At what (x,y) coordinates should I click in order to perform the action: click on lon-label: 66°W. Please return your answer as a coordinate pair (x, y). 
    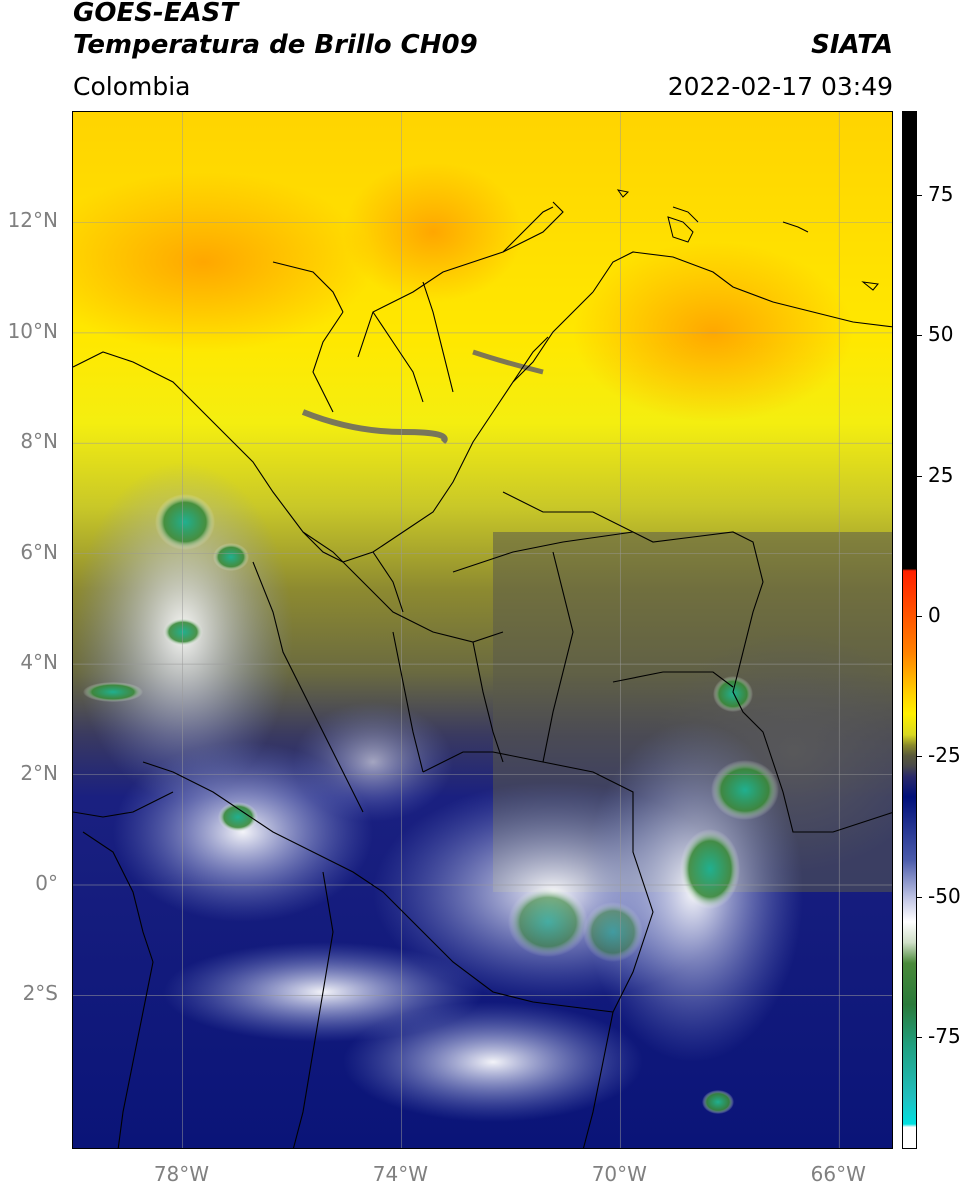
    Looking at the image, I should click on (838, 1174).